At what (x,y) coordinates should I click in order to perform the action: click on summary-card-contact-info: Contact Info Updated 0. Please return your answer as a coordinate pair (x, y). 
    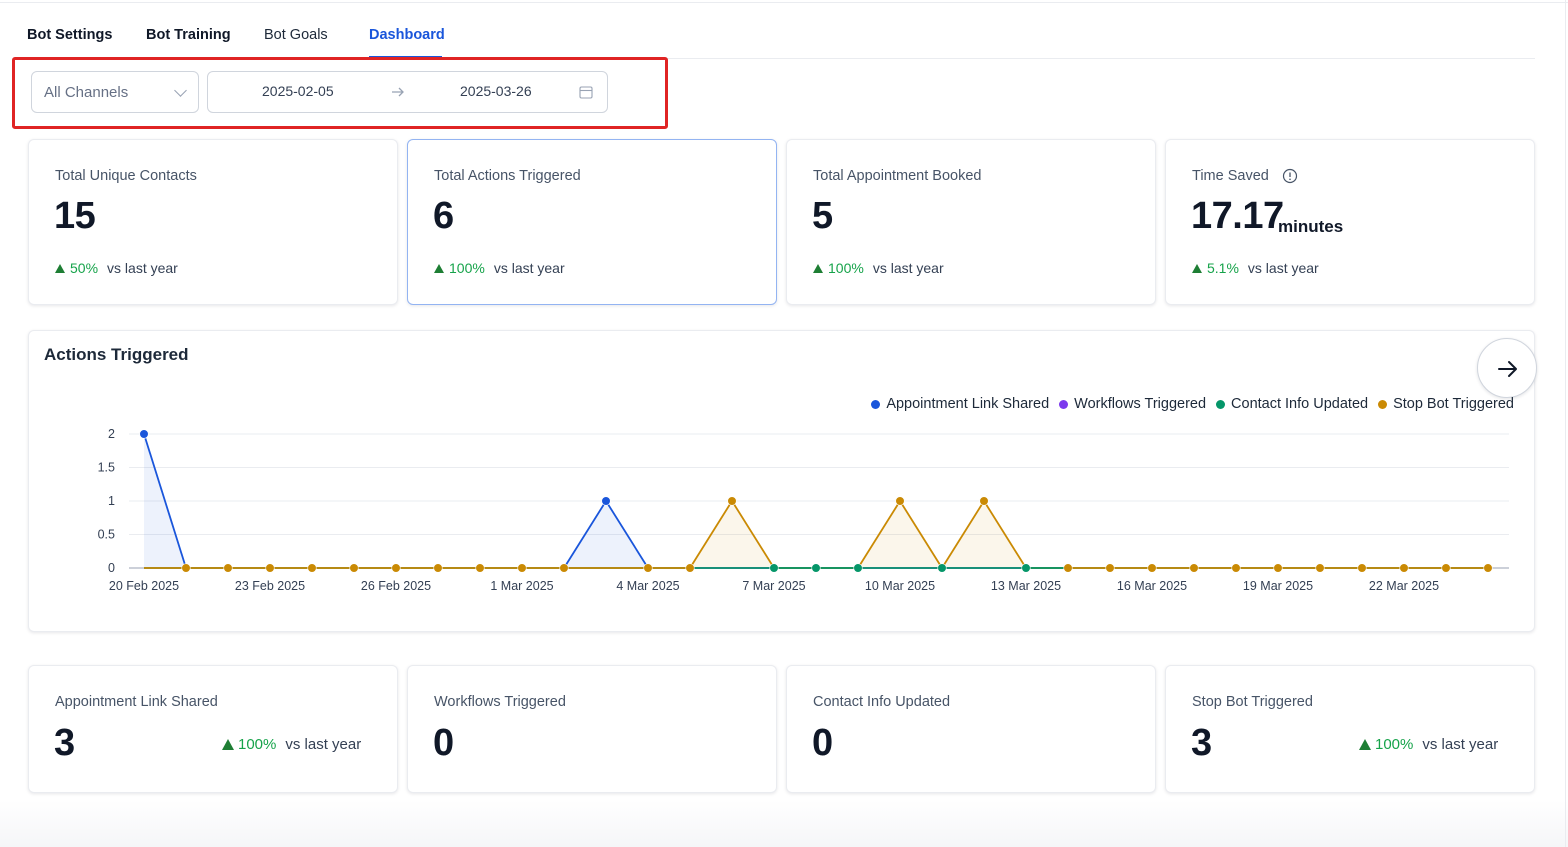
    Looking at the image, I should click on (971, 729).